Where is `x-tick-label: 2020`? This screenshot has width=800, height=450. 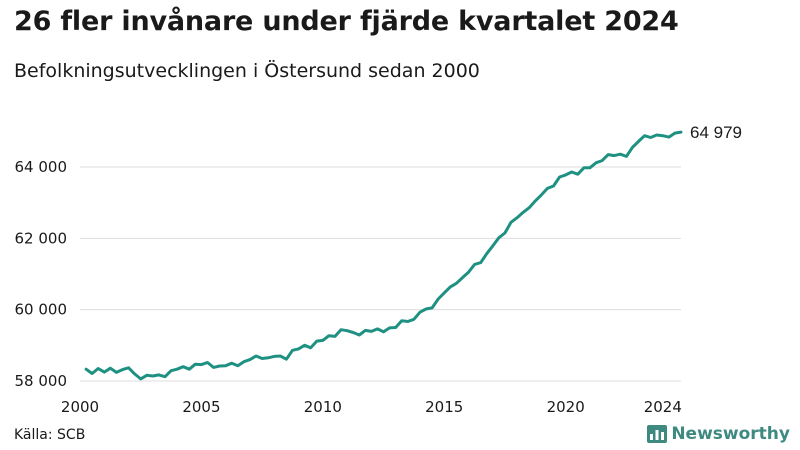
x-tick-label: 2020 is located at coordinates (566, 407).